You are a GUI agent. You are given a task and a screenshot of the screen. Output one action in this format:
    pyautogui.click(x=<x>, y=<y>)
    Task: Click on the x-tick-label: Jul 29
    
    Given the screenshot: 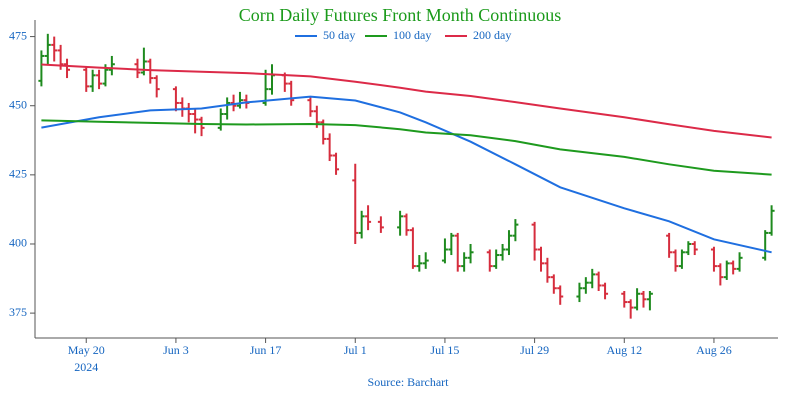 What is the action you would take?
    pyautogui.click(x=534, y=350)
    